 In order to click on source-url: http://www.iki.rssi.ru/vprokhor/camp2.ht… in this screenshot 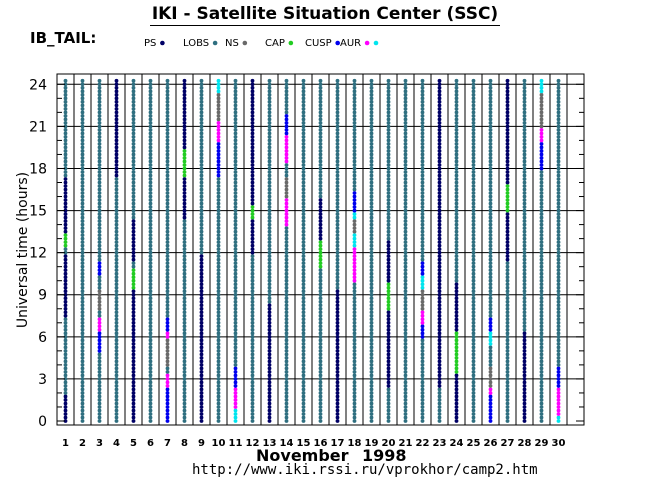, I will do `click(365, 470)`.